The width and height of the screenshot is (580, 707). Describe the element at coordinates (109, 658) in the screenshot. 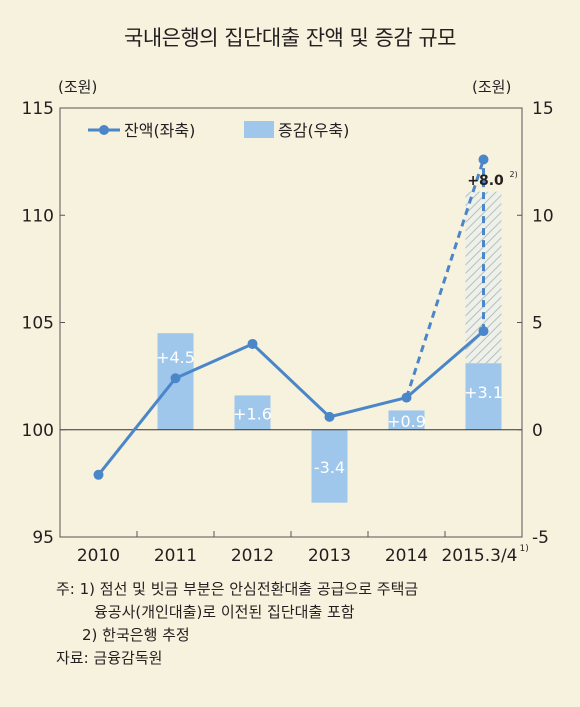

I see `source-note-text: 자료: 금융감독원` at that location.